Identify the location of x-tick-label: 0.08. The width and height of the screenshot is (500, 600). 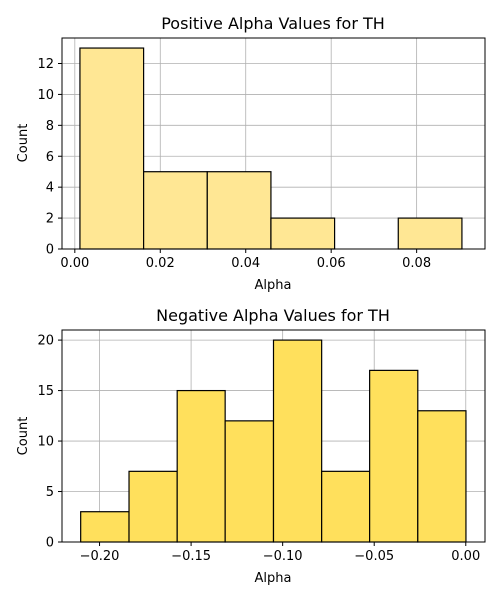
(416, 263).